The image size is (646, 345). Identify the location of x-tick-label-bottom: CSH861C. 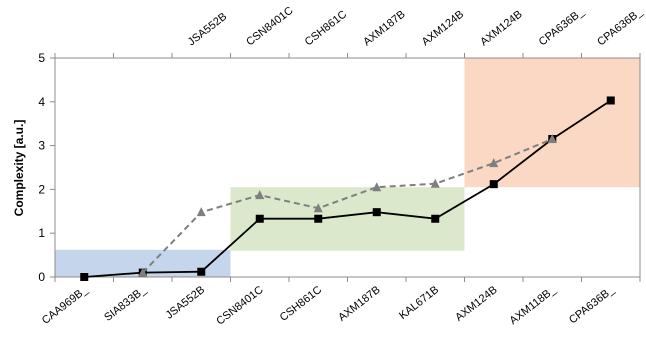
(301, 304).